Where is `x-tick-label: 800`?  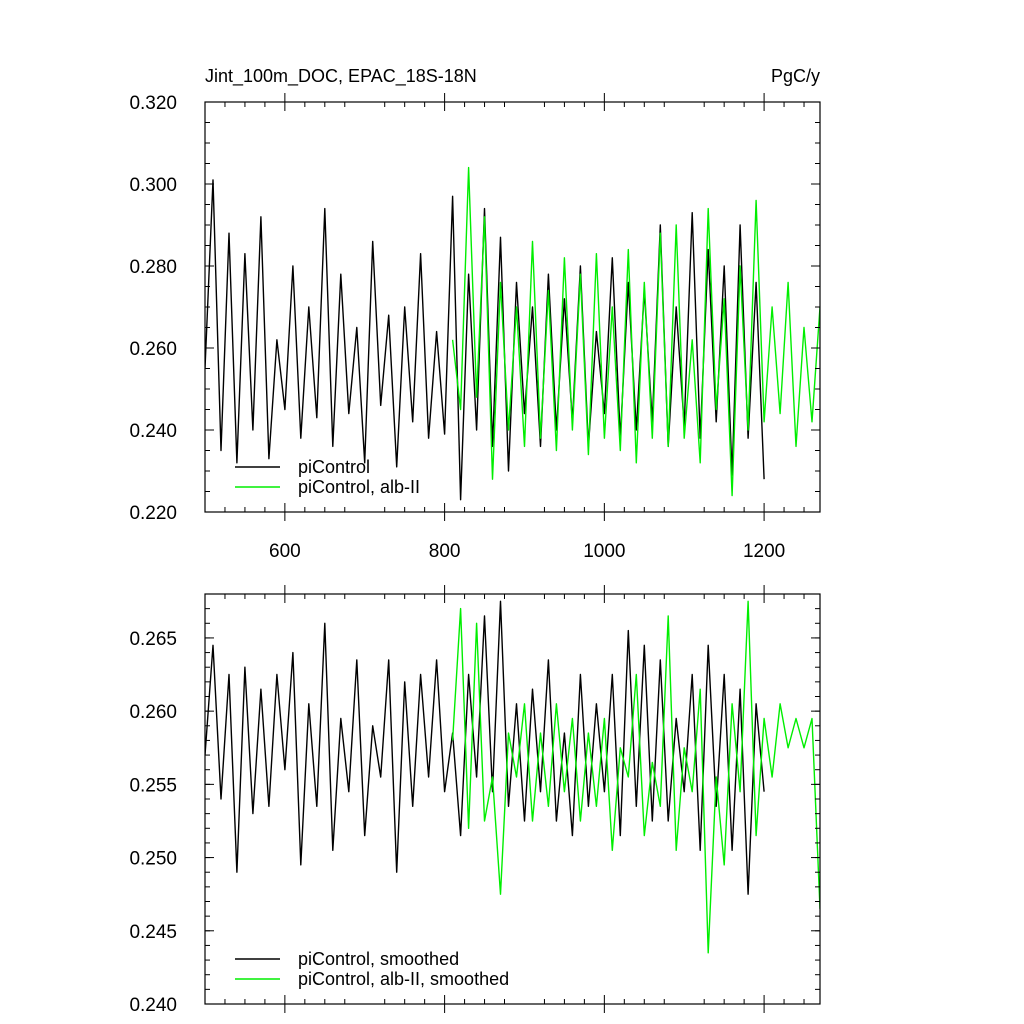
x-tick-label: 800 is located at coordinates (445, 551).